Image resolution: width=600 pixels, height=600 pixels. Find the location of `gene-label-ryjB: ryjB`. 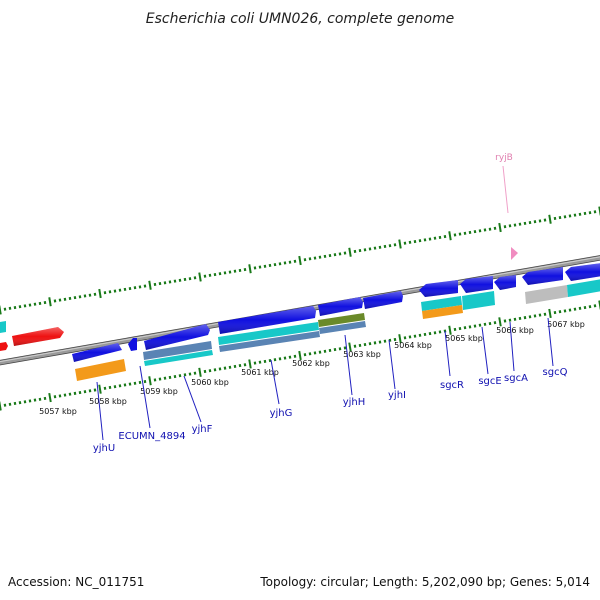

gene-label-ryjB: ryjB is located at coordinates (504, 158).